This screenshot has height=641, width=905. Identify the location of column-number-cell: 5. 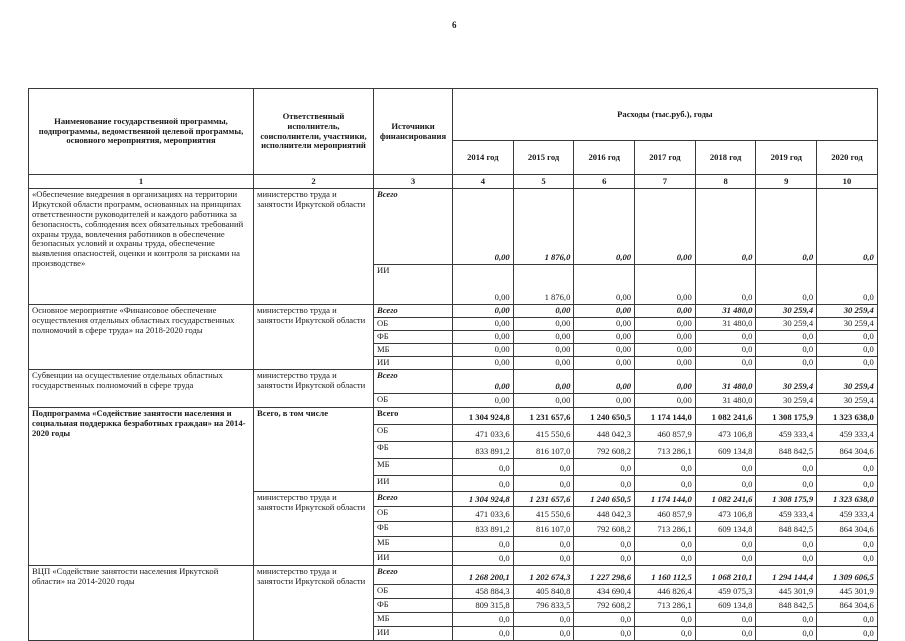
(543, 181).